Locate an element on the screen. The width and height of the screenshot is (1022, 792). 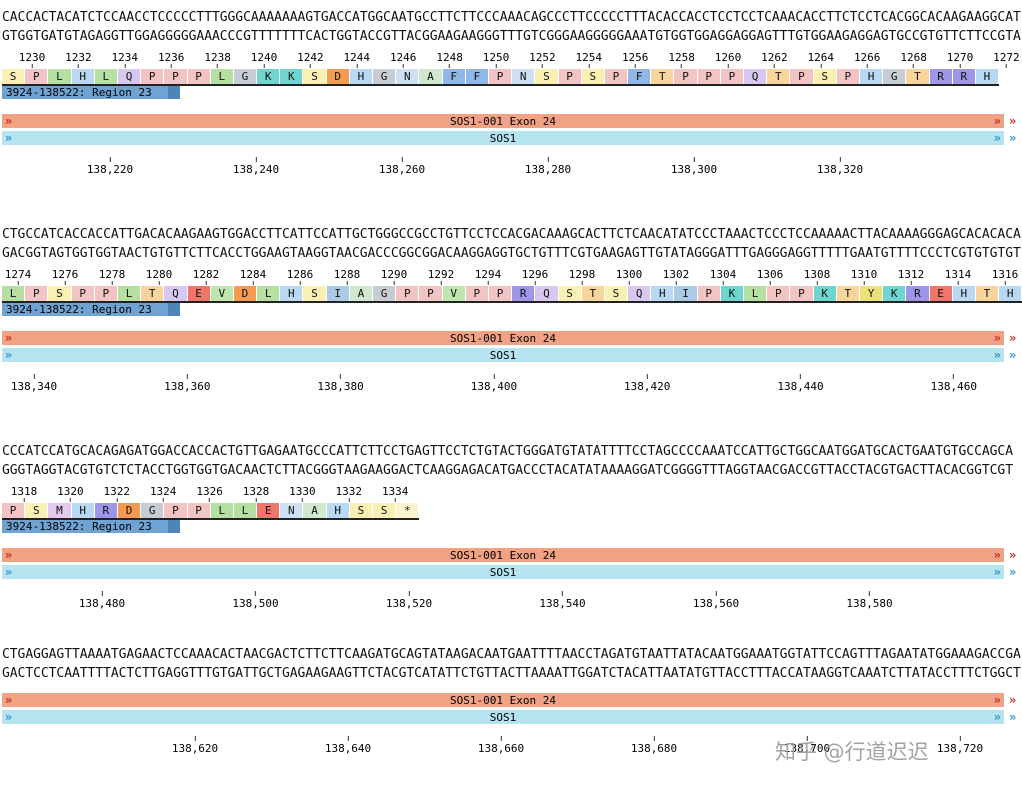
coordinate-label: 138,320 is located at coordinates (840, 166).